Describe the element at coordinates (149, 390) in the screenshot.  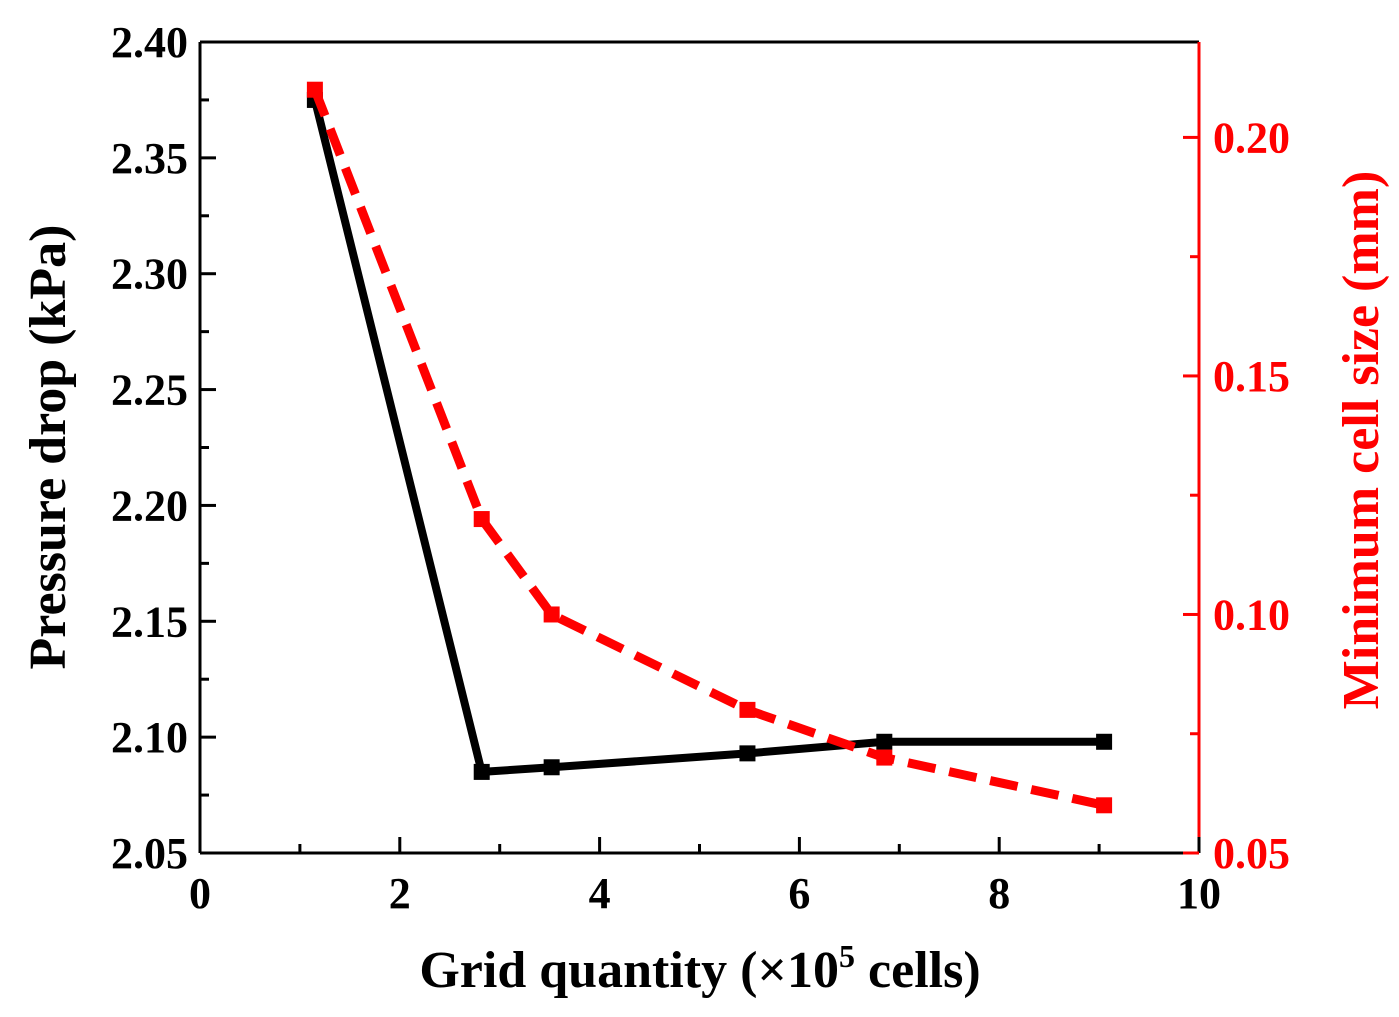
I see `y-left-tick-label: 2.25` at that location.